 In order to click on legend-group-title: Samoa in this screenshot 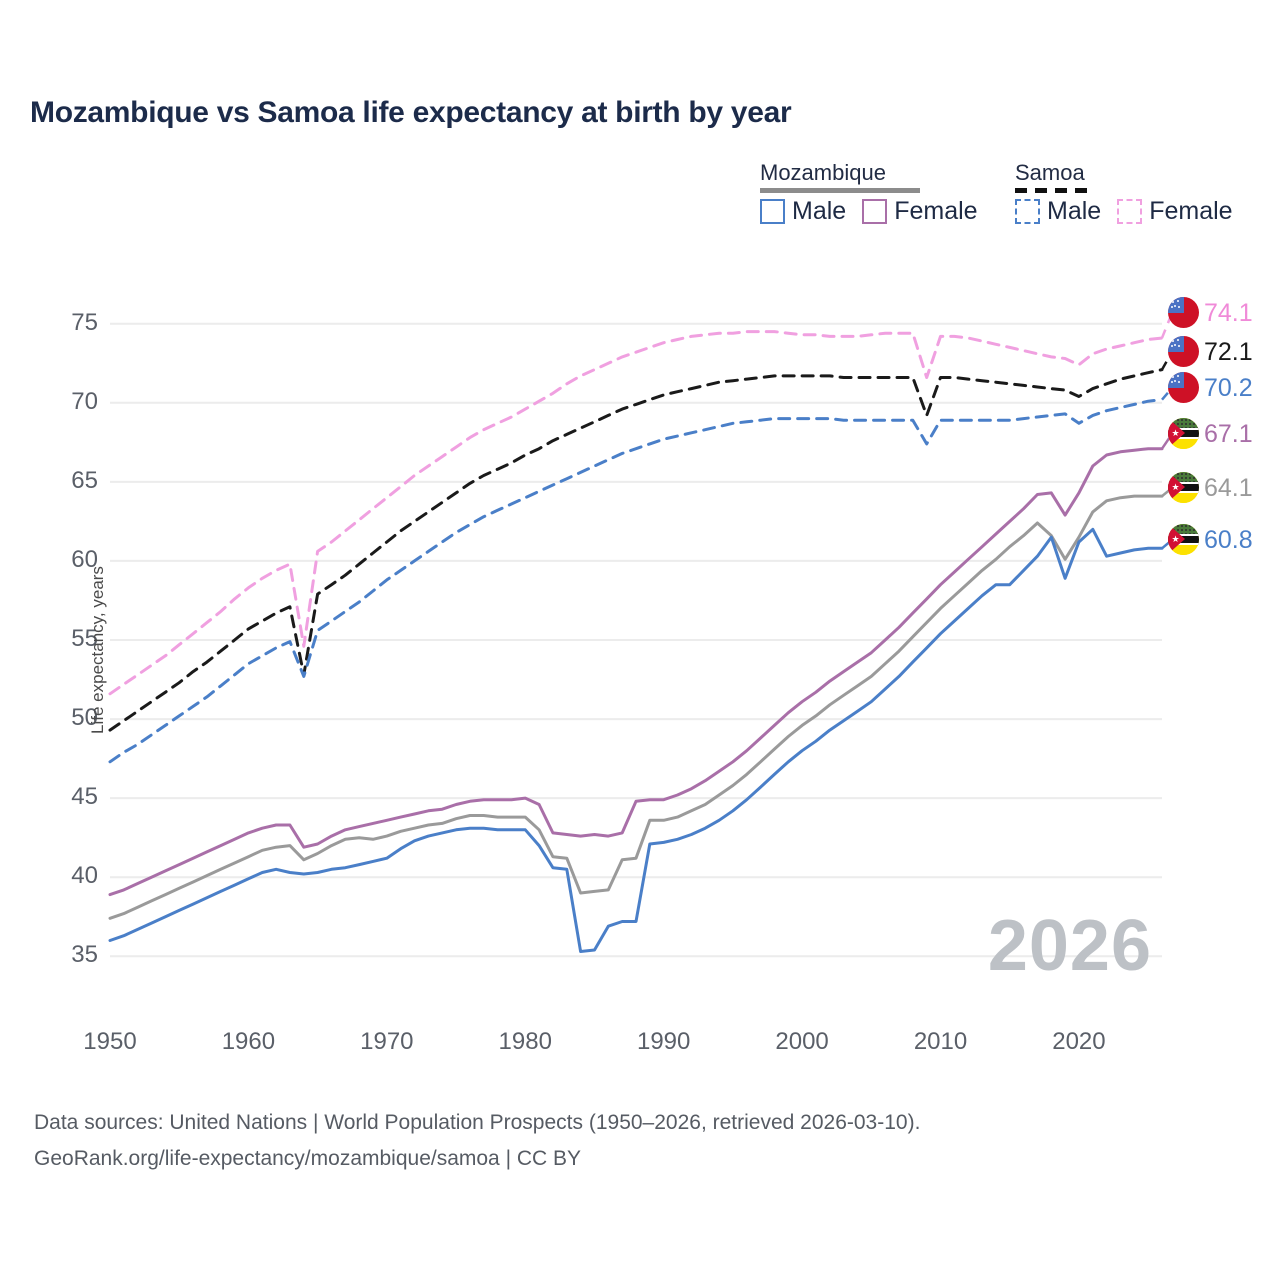, I will do `click(1050, 172)`.